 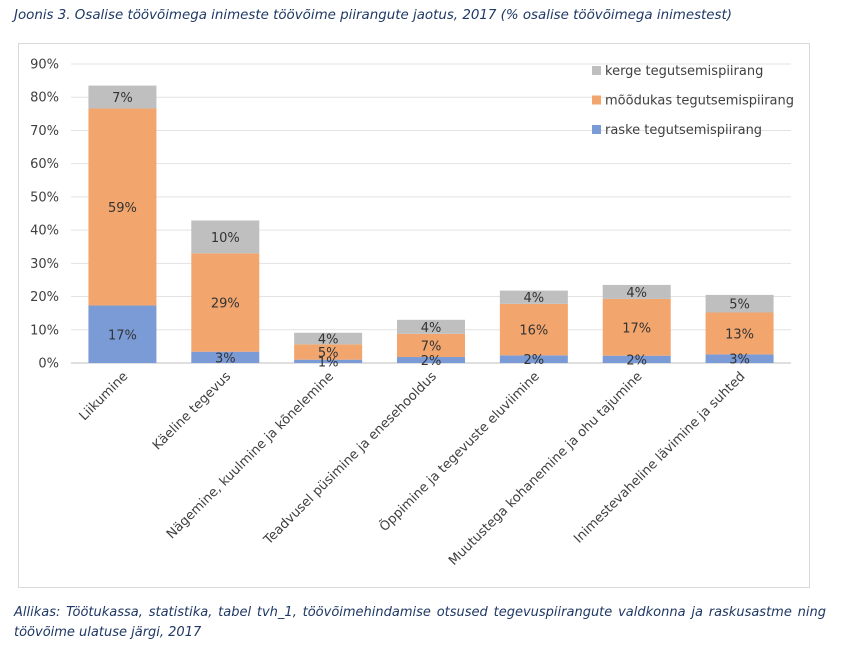 I want to click on y-tick-label: 30%, so click(x=44, y=264).